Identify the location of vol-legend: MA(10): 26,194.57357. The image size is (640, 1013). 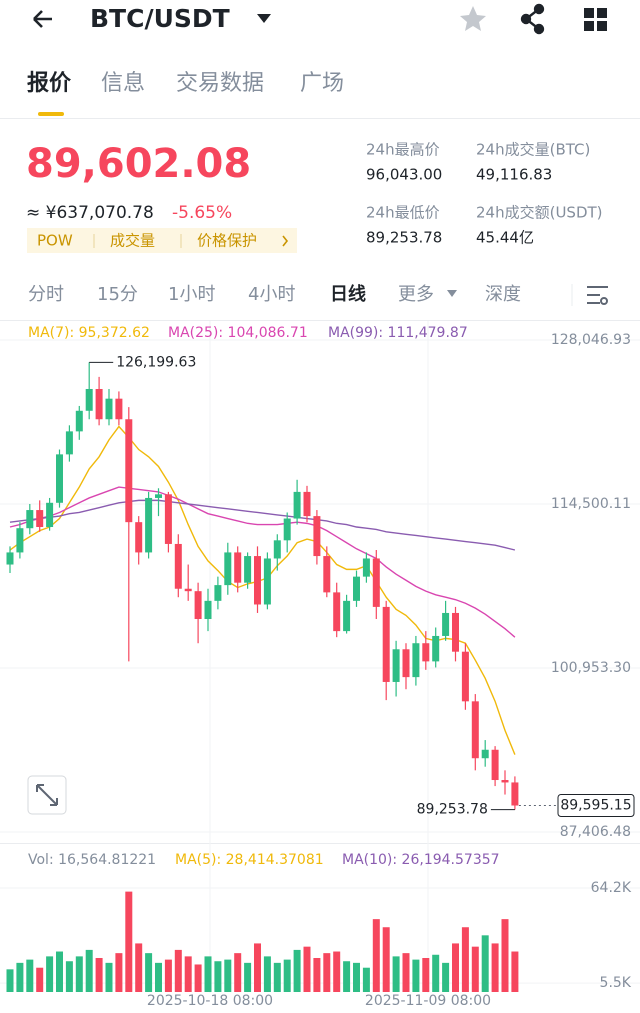
(421, 860).